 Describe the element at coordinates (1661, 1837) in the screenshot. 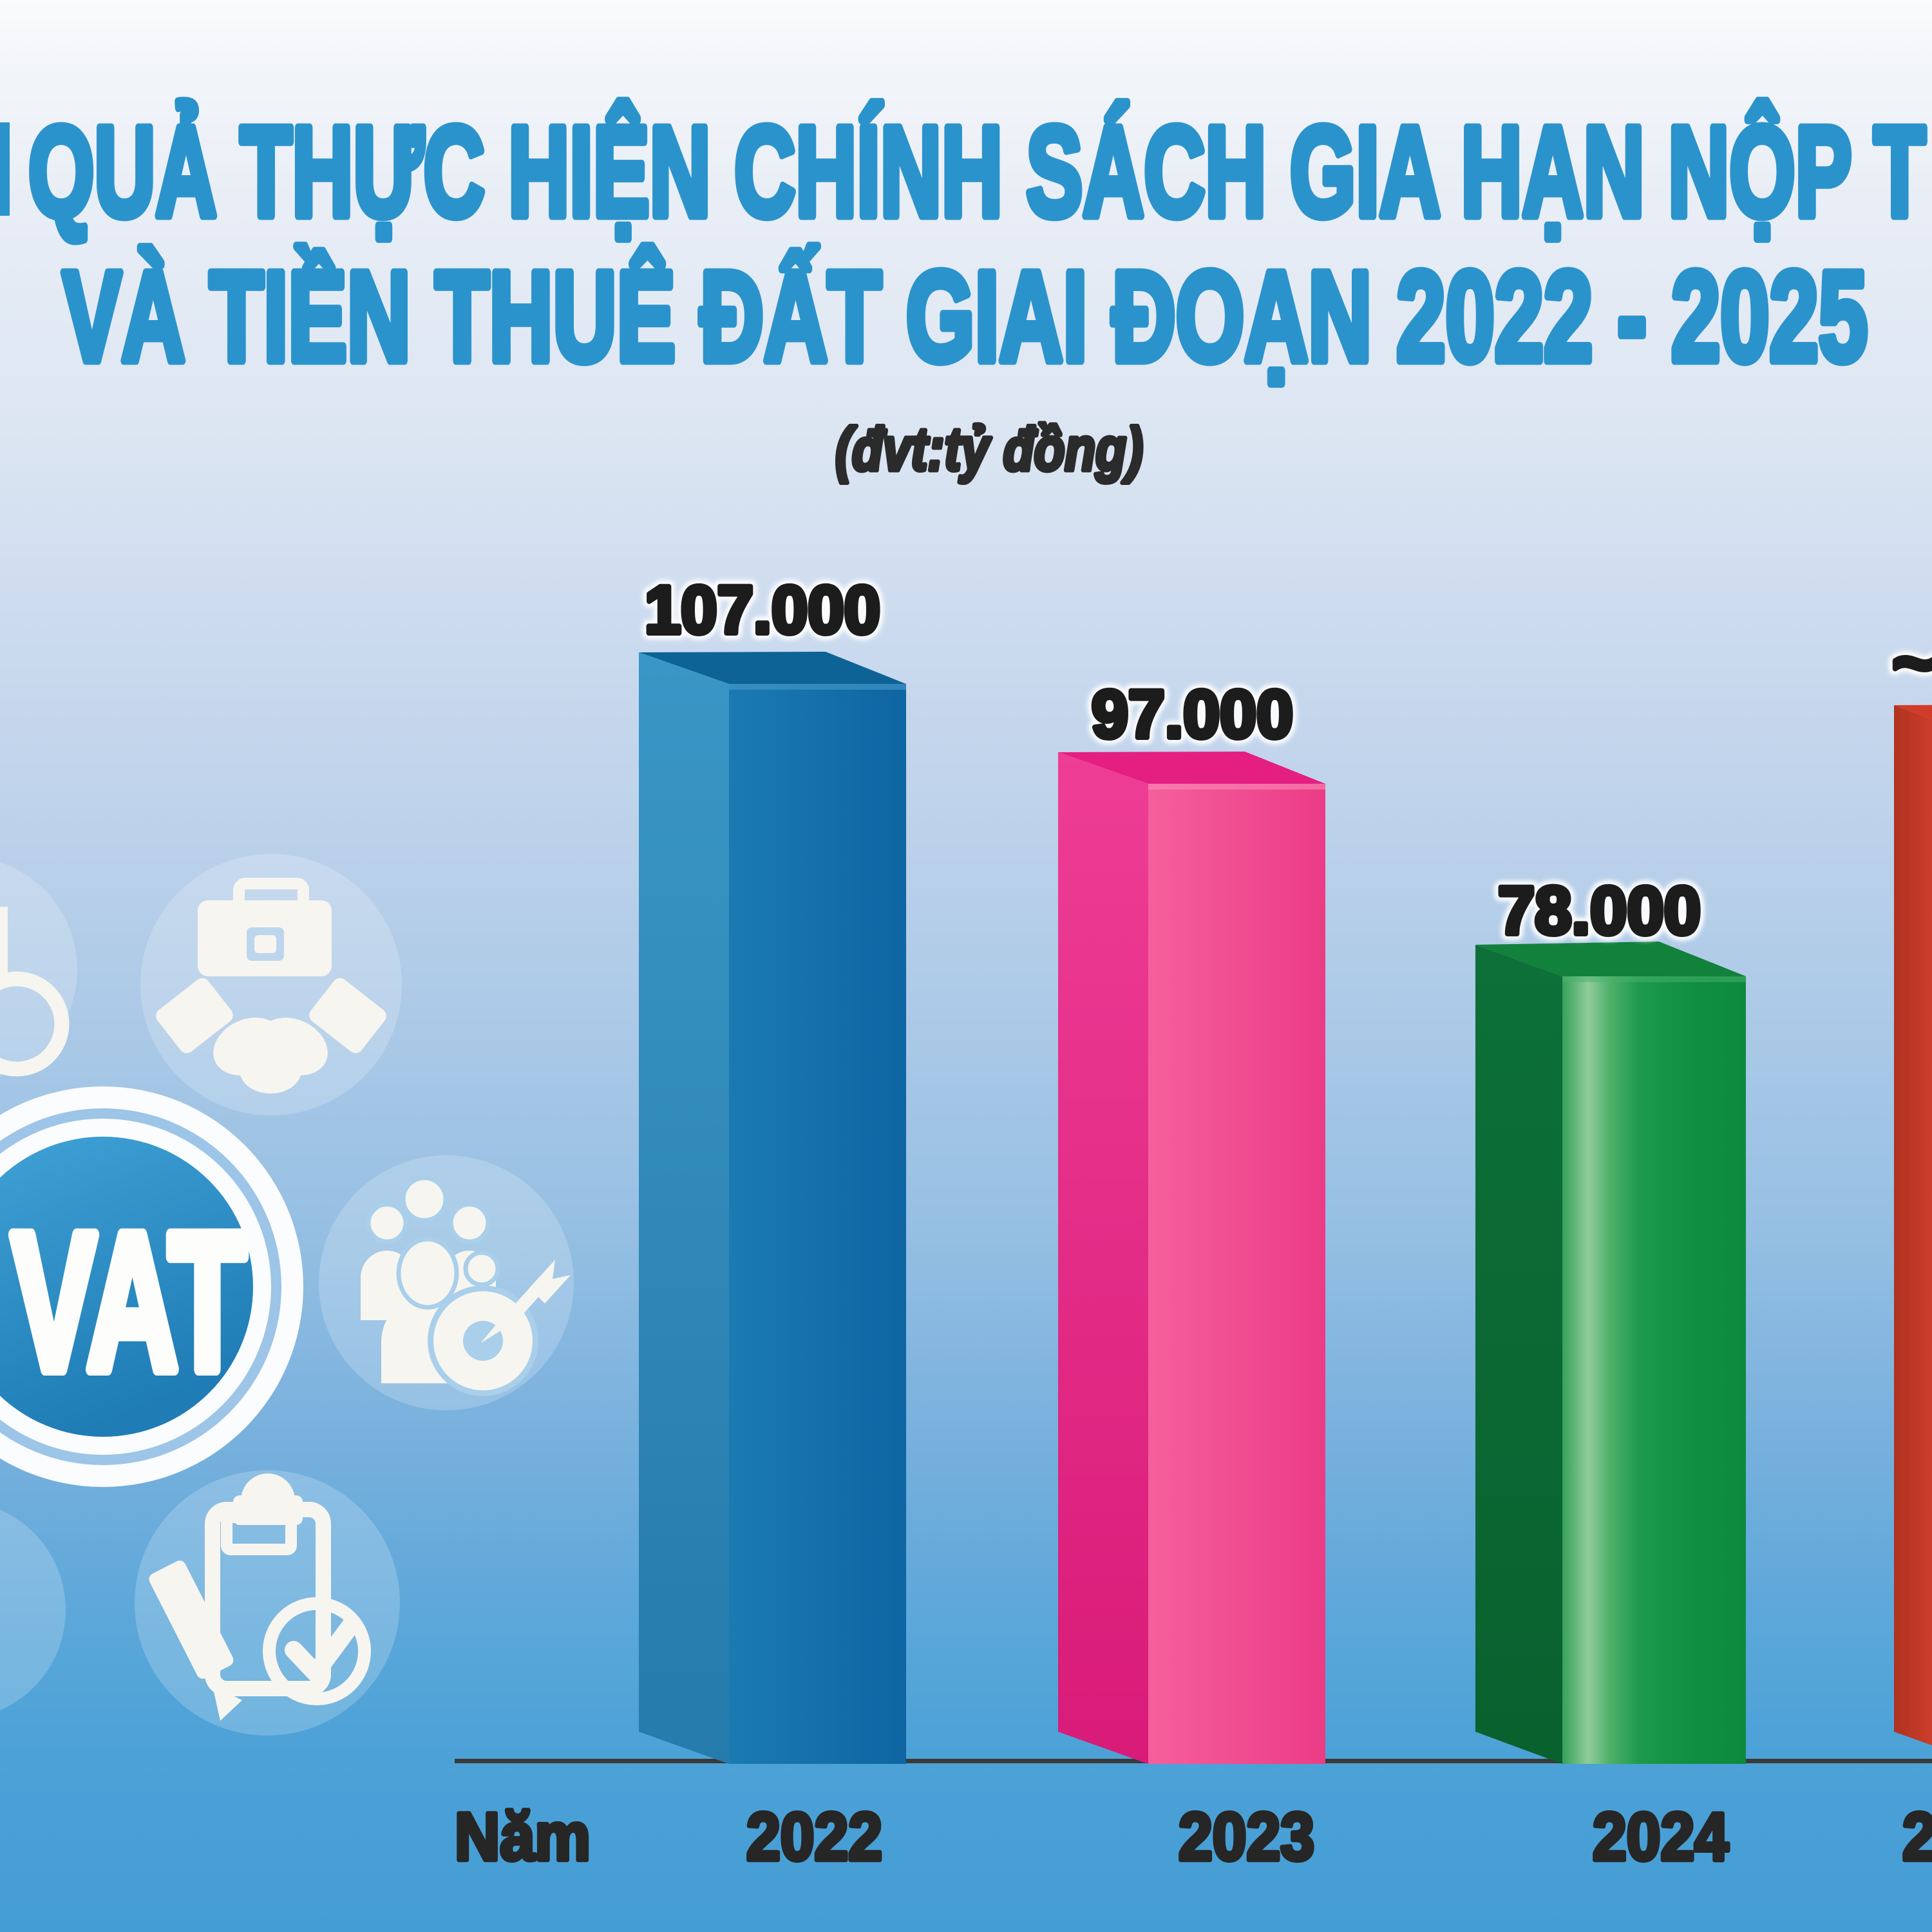

I see `svg-text: 2024` at that location.